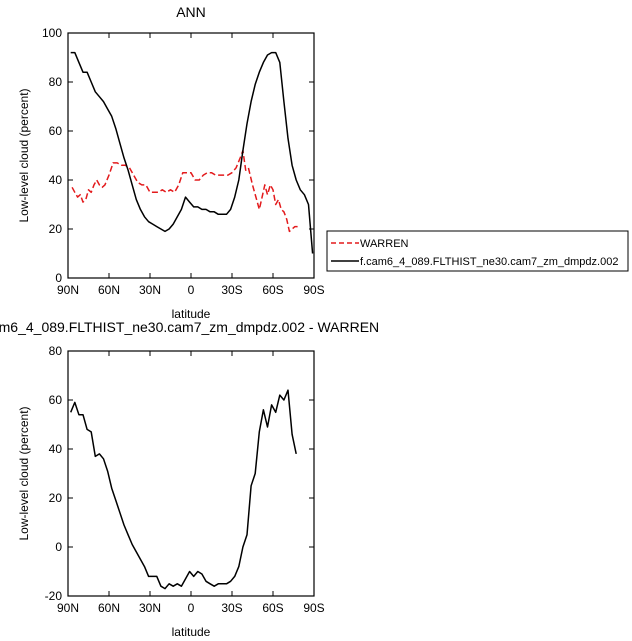 Image resolution: width=632 pixels, height=641 pixels. I want to click on chart-1-x-tick-label: 30S, so click(231, 290).